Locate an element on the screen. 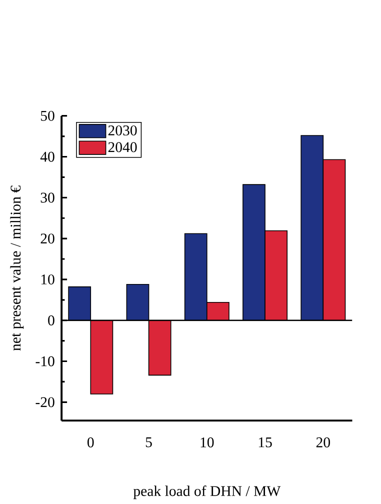 The width and height of the screenshot is (381, 504). y-tick-label: 40 is located at coordinates (47, 157).